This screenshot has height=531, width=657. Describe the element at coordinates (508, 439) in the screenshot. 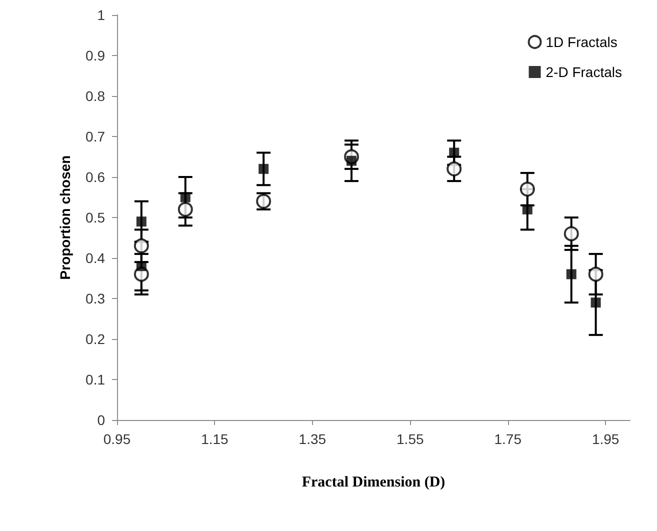

I see `x-tick-label: 1.75` at that location.